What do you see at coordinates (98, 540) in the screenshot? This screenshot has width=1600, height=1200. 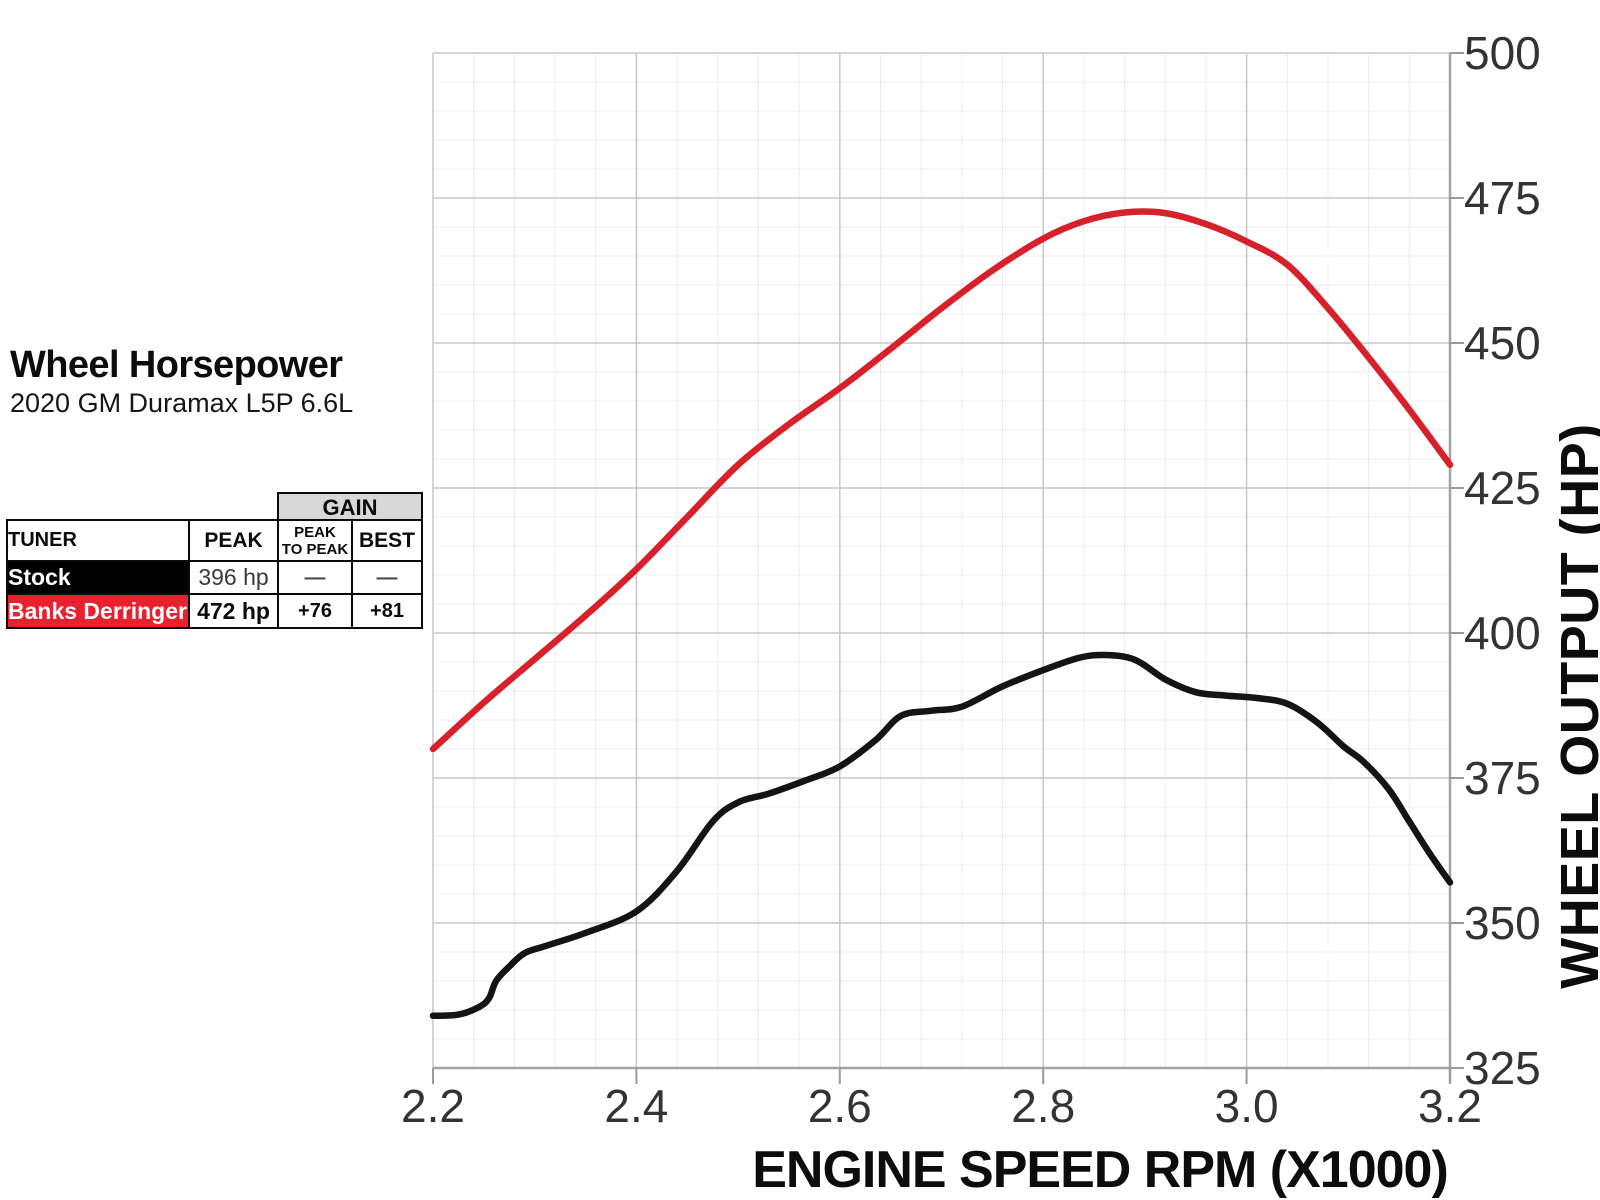 I see `col-header-tuner: TUNER` at bounding box center [98, 540].